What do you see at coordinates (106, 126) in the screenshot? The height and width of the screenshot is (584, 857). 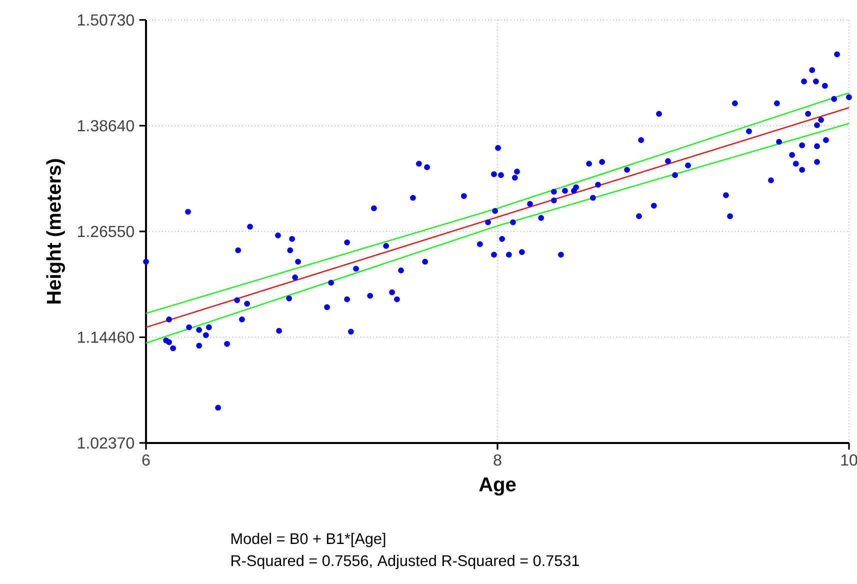 I see `y-tick-label: 1.38640` at bounding box center [106, 126].